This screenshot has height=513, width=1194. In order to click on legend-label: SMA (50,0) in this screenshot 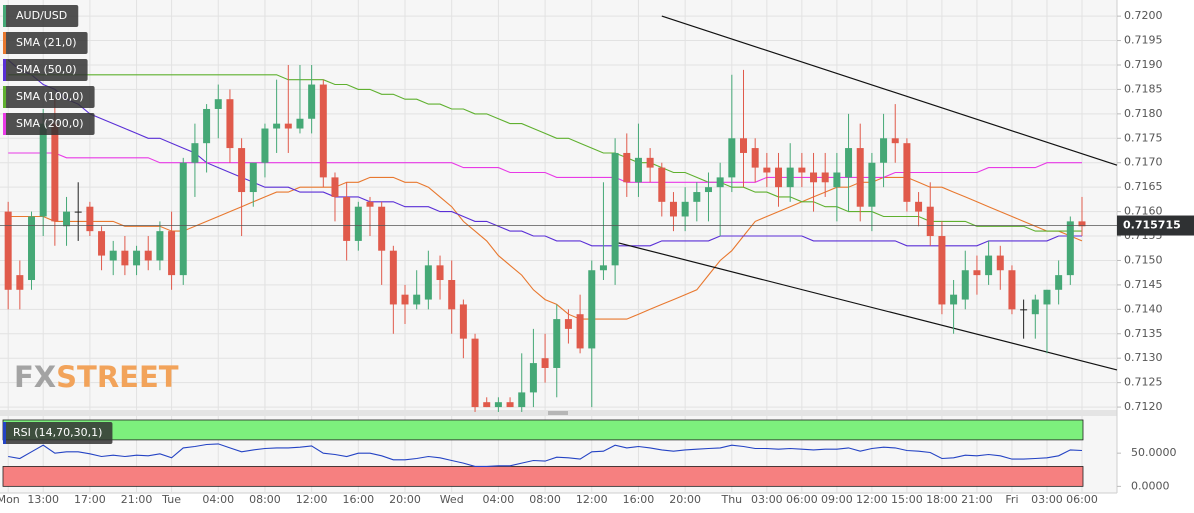, I will do `click(46, 69)`.